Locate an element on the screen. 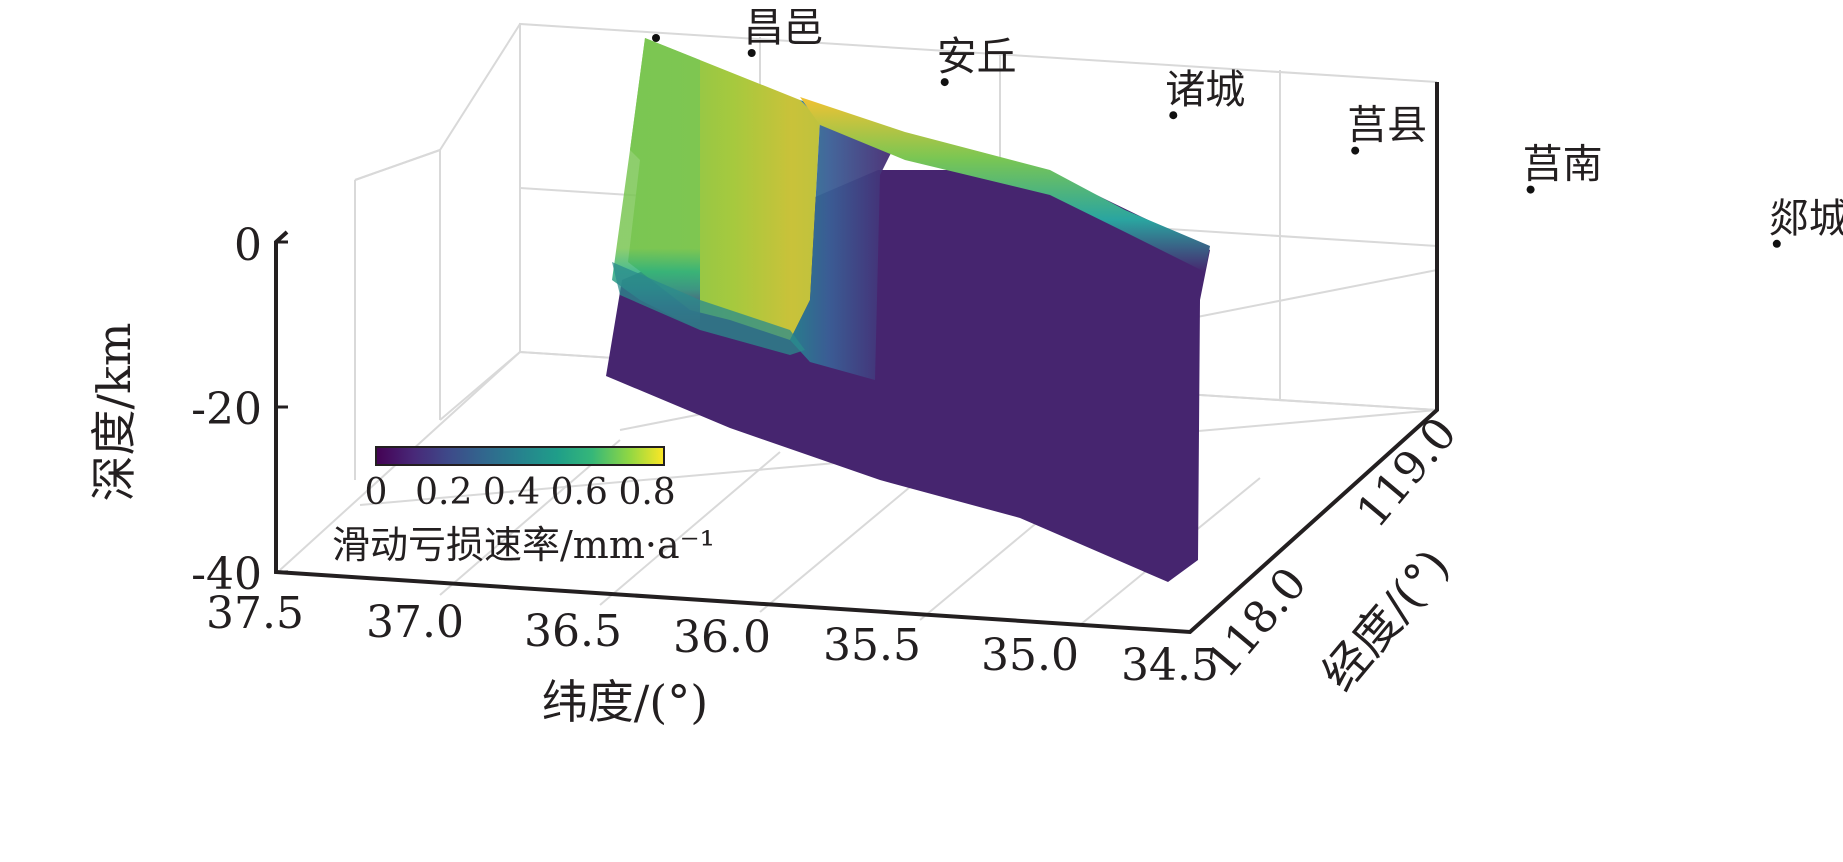 This screenshot has width=1843, height=862. city-label: 安丘 is located at coordinates (977, 57).